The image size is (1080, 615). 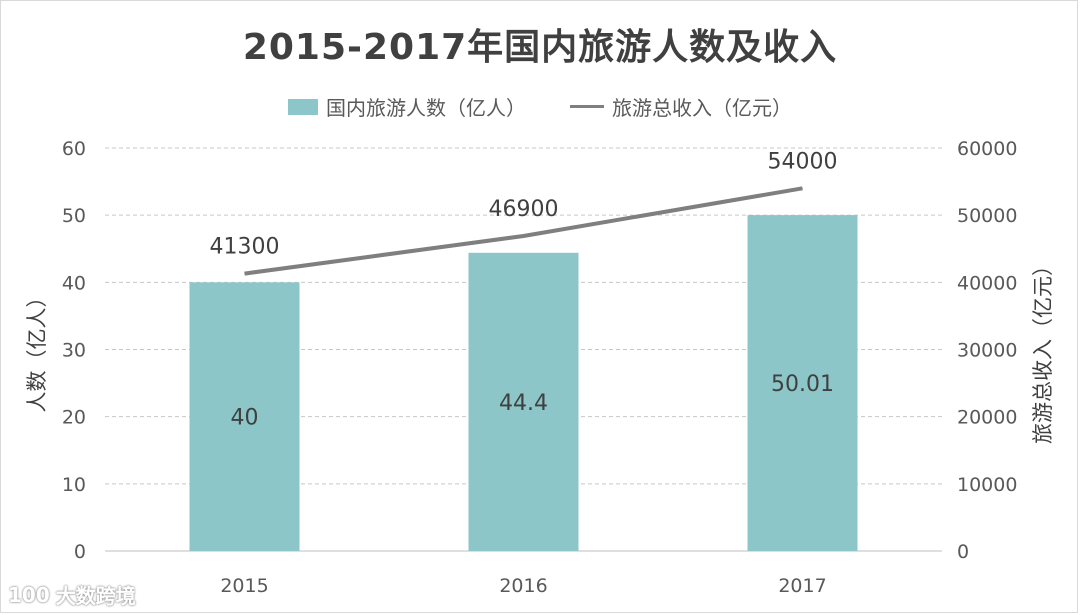 I want to click on line-data-label: 46900, so click(x=524, y=209).